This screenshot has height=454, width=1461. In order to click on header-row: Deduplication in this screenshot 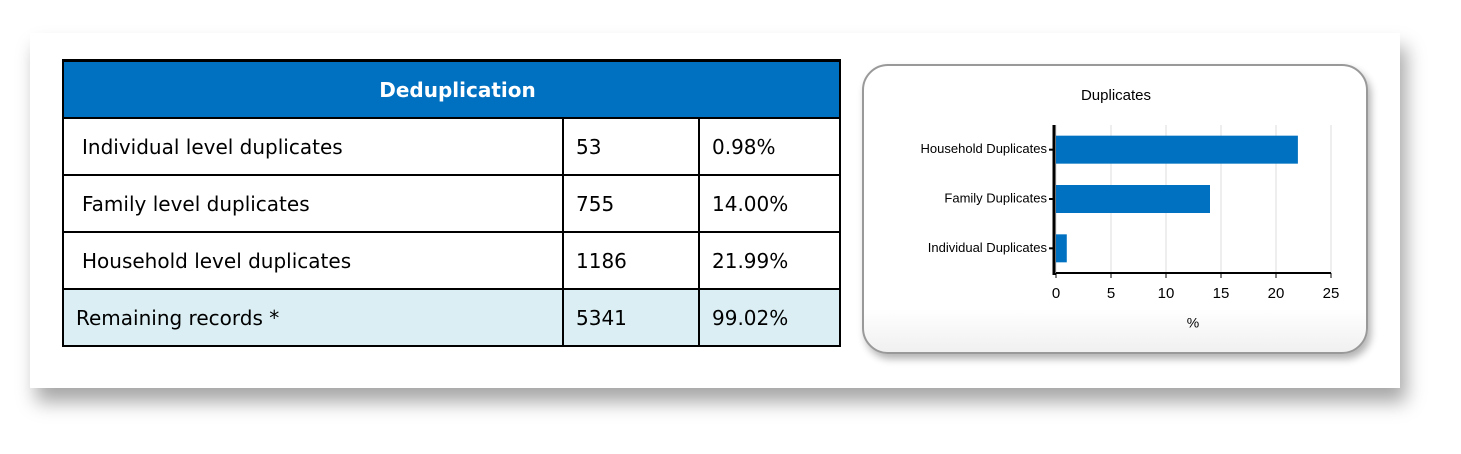, I will do `click(451, 89)`.